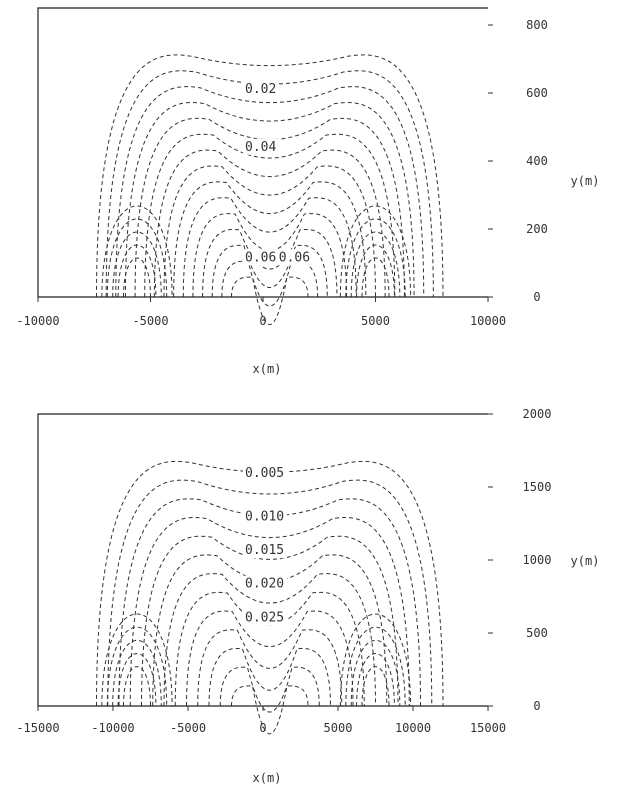 Image resolution: width=628 pixels, height=788 pixels. Describe the element at coordinates (537, 93) in the screenshot. I see `y-tick-label: 600` at that location.